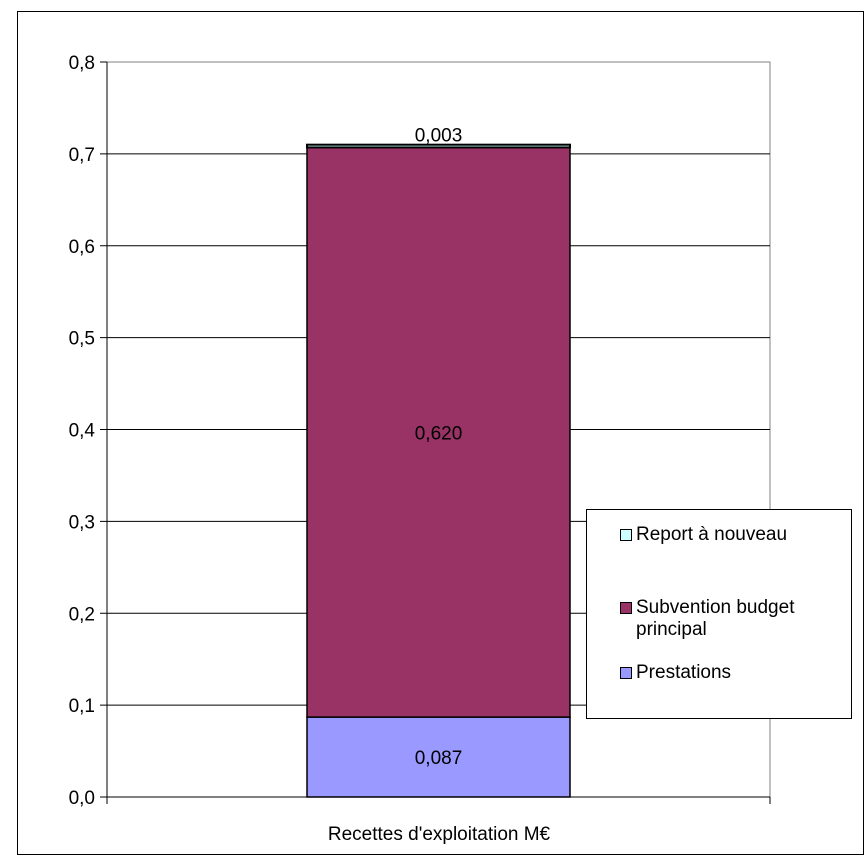 The image size is (866, 857). What do you see at coordinates (626, 673) in the screenshot?
I see `legend-swatch-prestations` at bounding box center [626, 673].